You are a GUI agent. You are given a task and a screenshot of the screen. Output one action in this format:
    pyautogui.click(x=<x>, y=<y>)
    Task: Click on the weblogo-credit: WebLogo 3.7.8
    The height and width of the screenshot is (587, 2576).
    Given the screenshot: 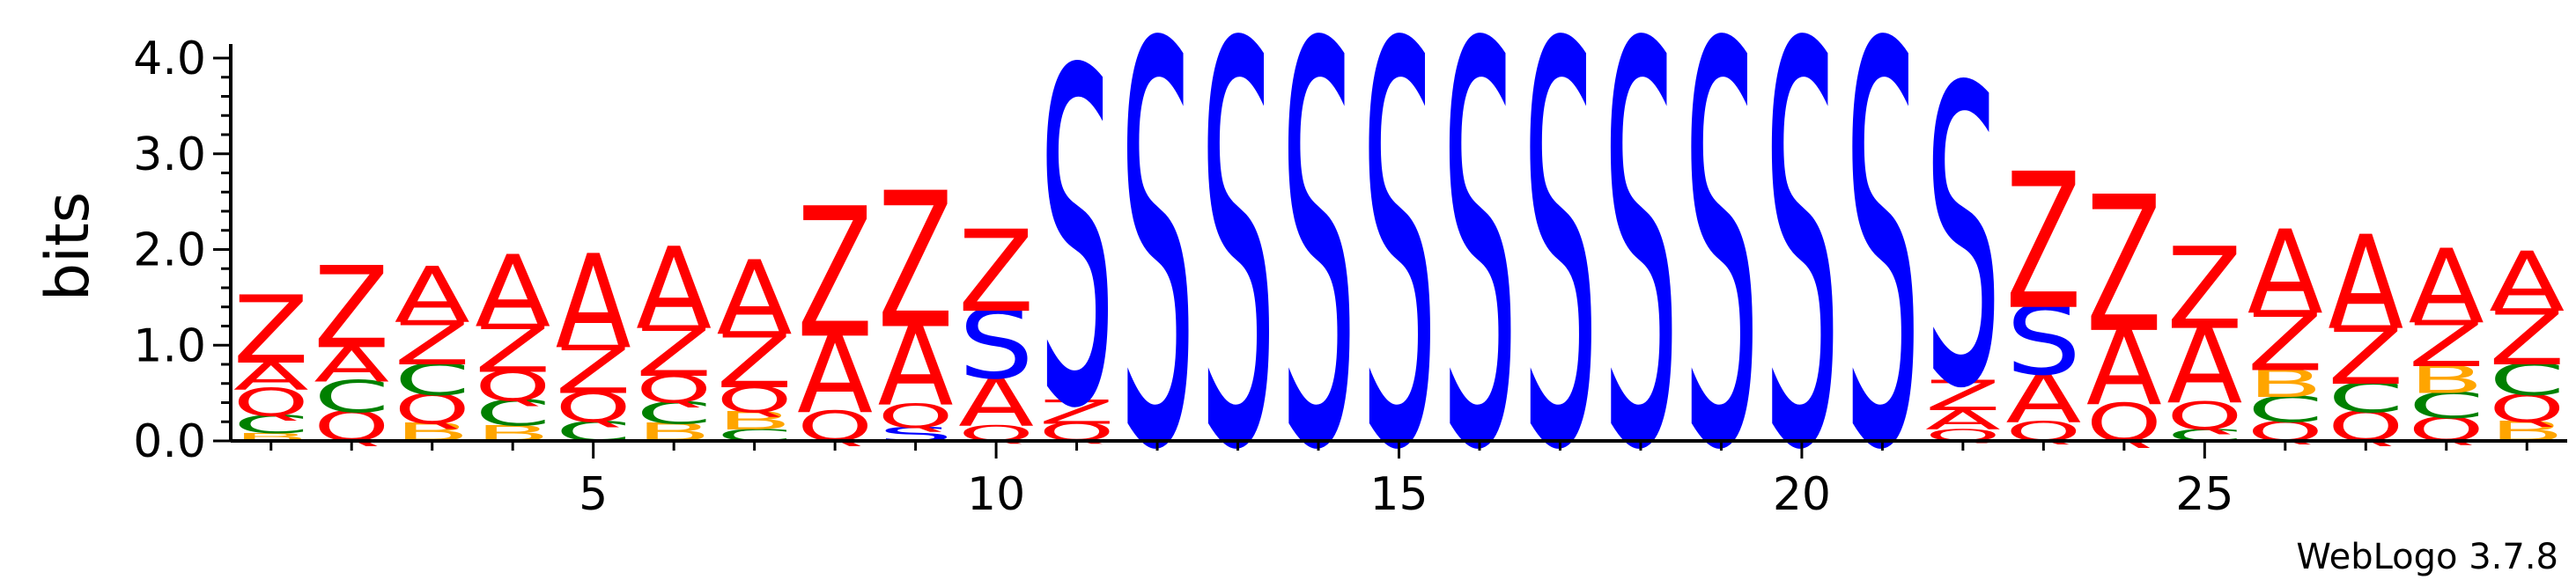 What is the action you would take?
    pyautogui.click(x=2427, y=557)
    